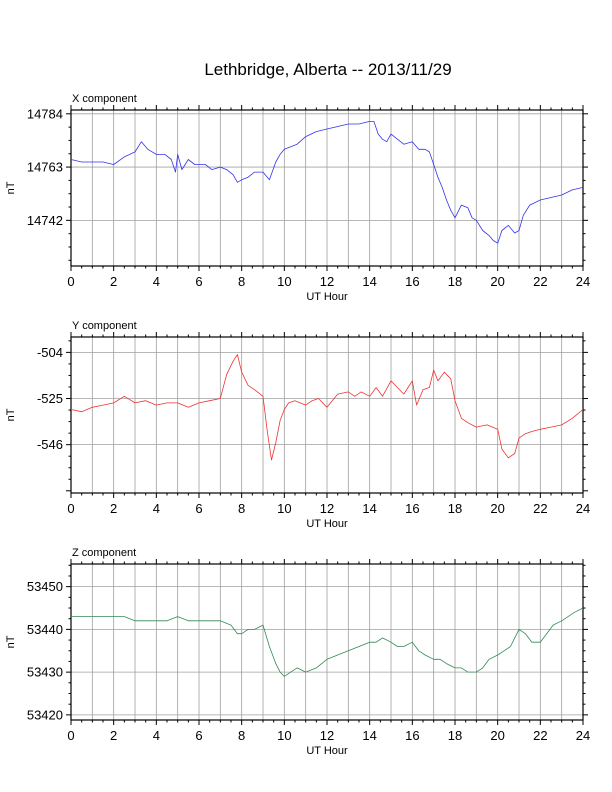 This screenshot has width=612, height=792. What do you see at coordinates (45, 672) in the screenshot?
I see `y-tick-label: 53430` at bounding box center [45, 672].